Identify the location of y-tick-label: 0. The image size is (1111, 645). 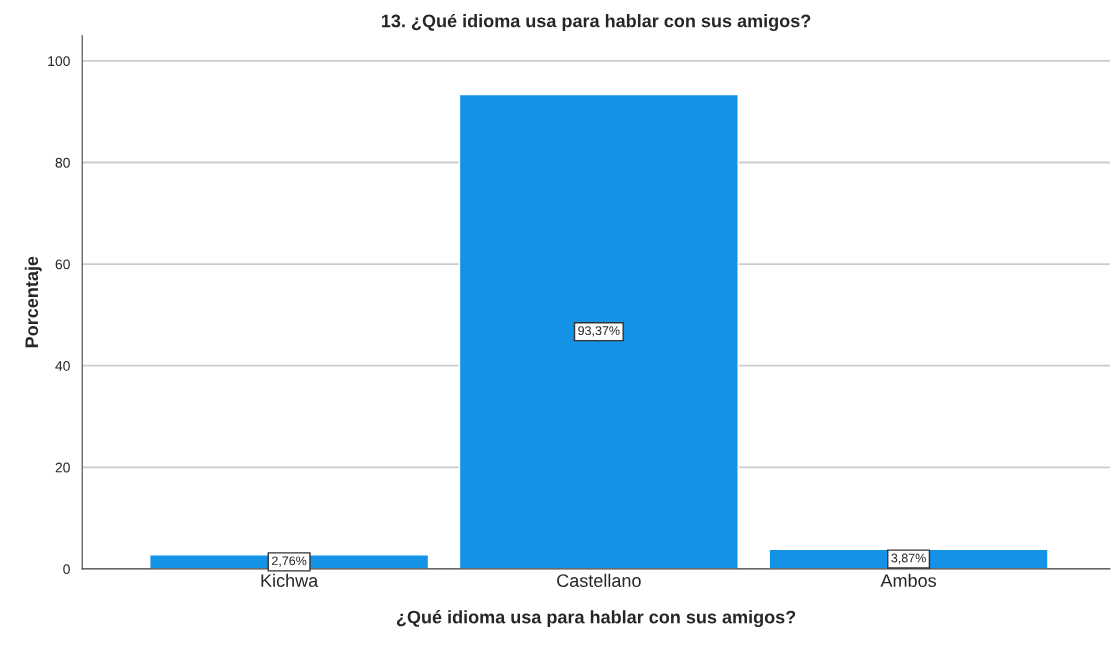
(66, 569).